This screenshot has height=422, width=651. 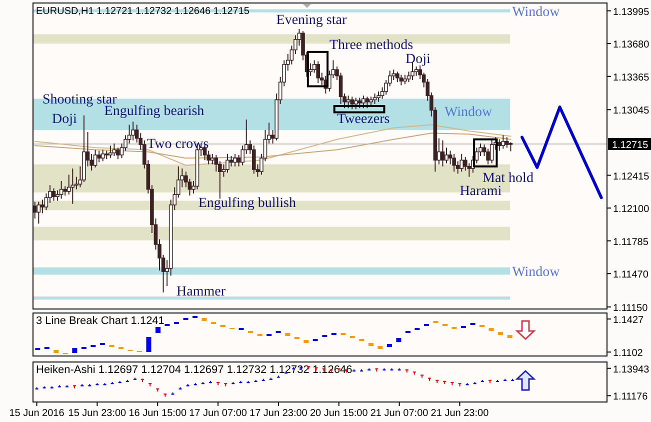 I want to click on x-tick-label: 16 Jun 15:00, so click(x=157, y=413).